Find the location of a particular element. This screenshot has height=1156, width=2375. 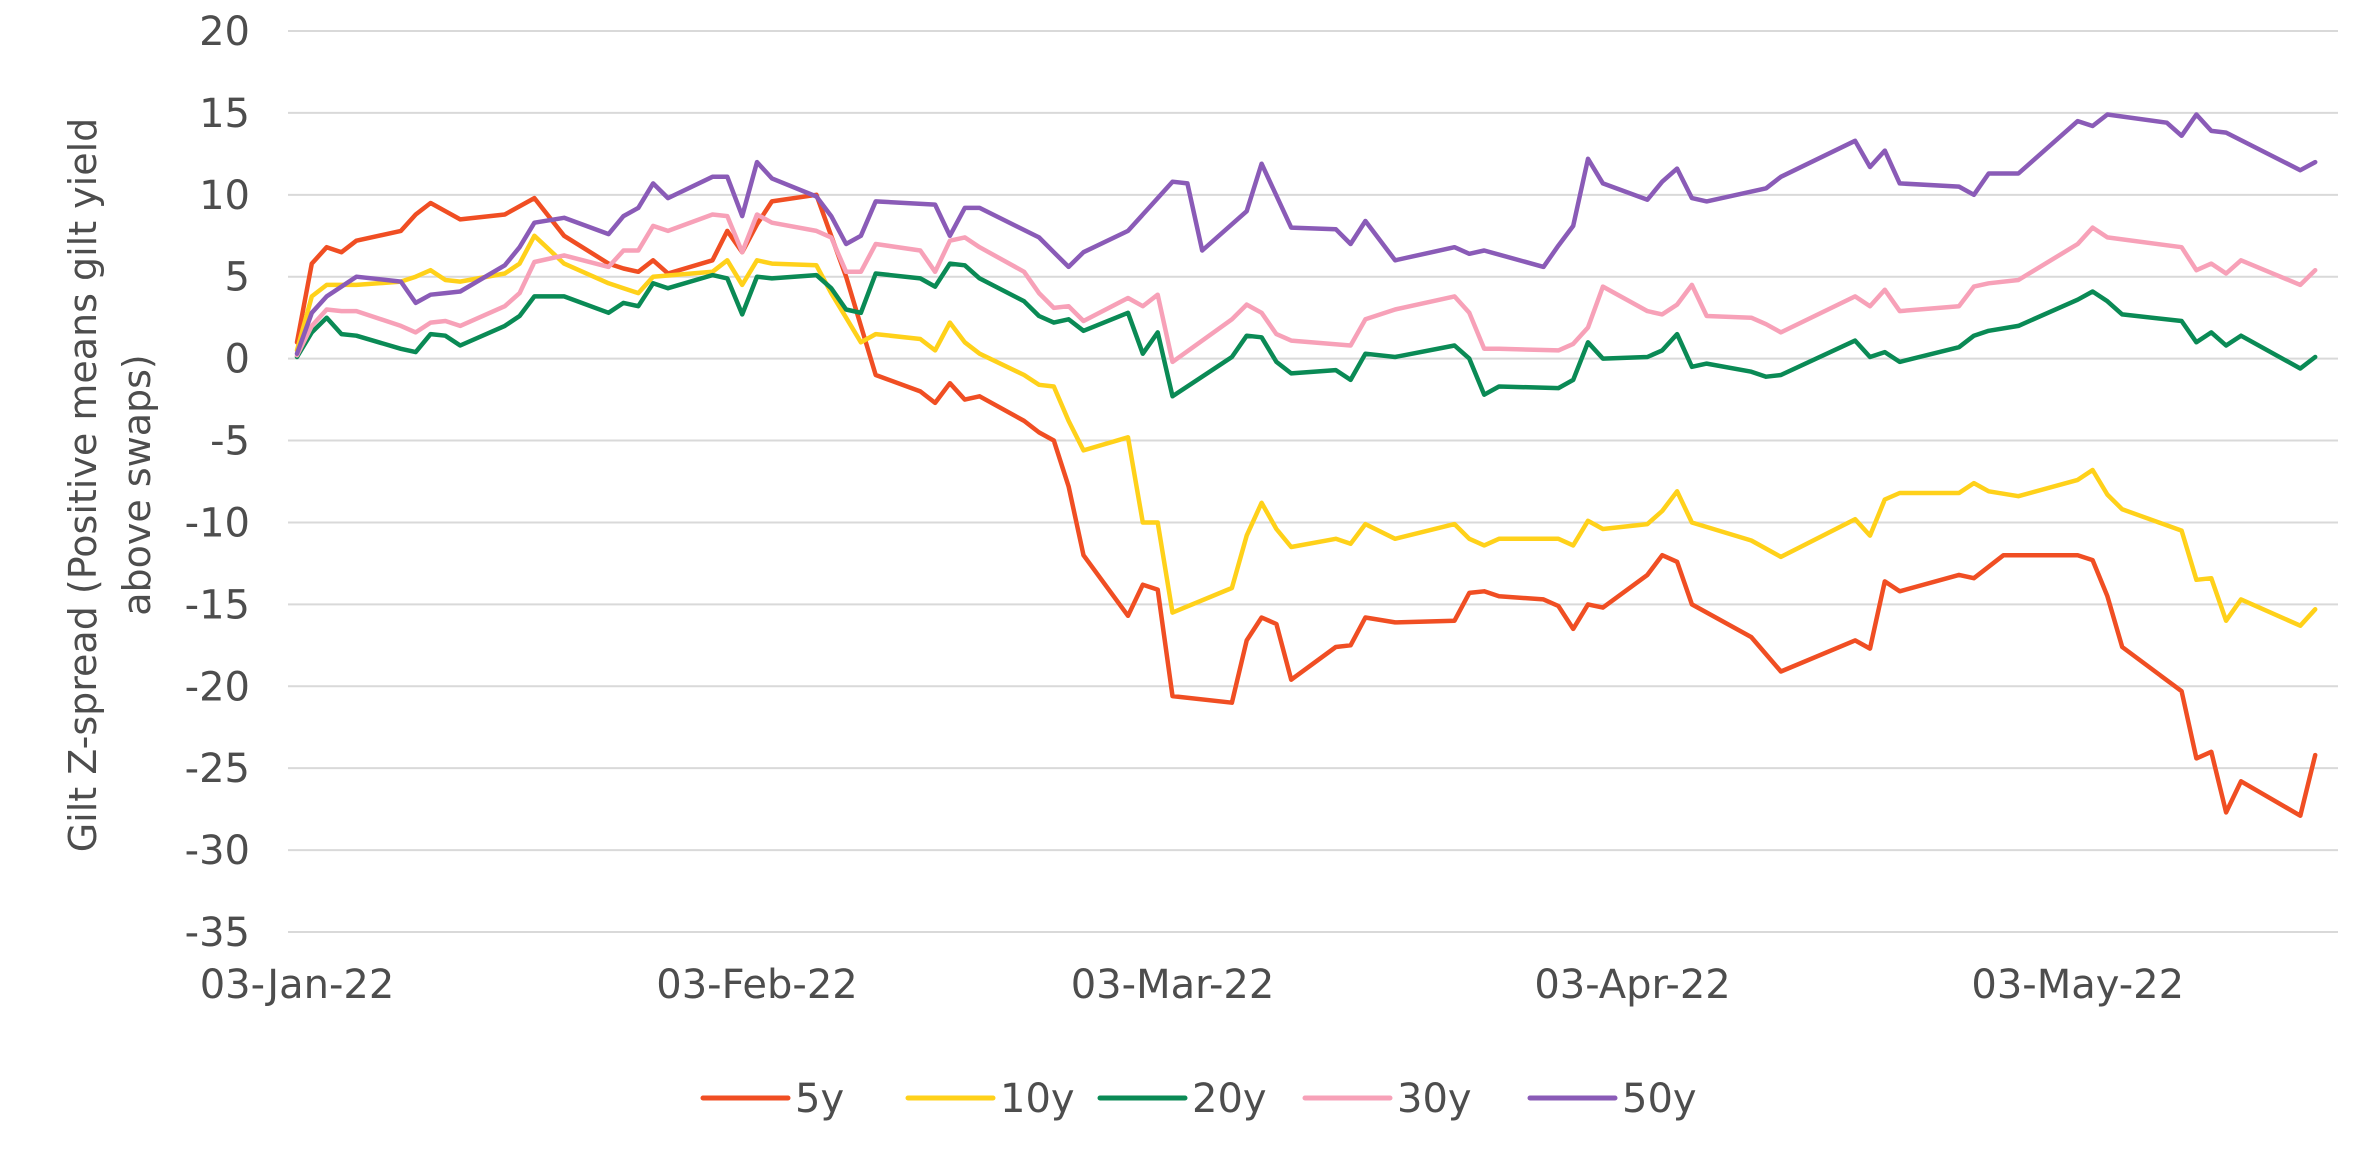

series-line-30y is located at coordinates (1306, 288).